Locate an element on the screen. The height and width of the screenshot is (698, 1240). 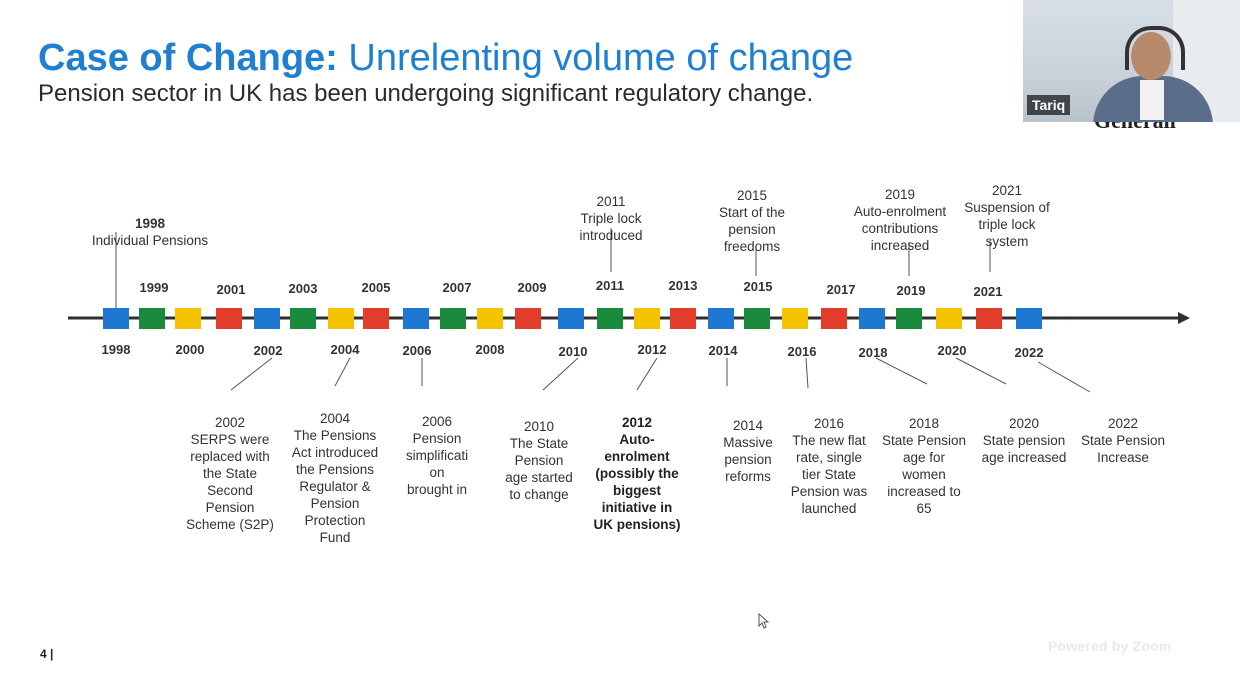
note-year: 2018 is located at coordinates (924, 423).